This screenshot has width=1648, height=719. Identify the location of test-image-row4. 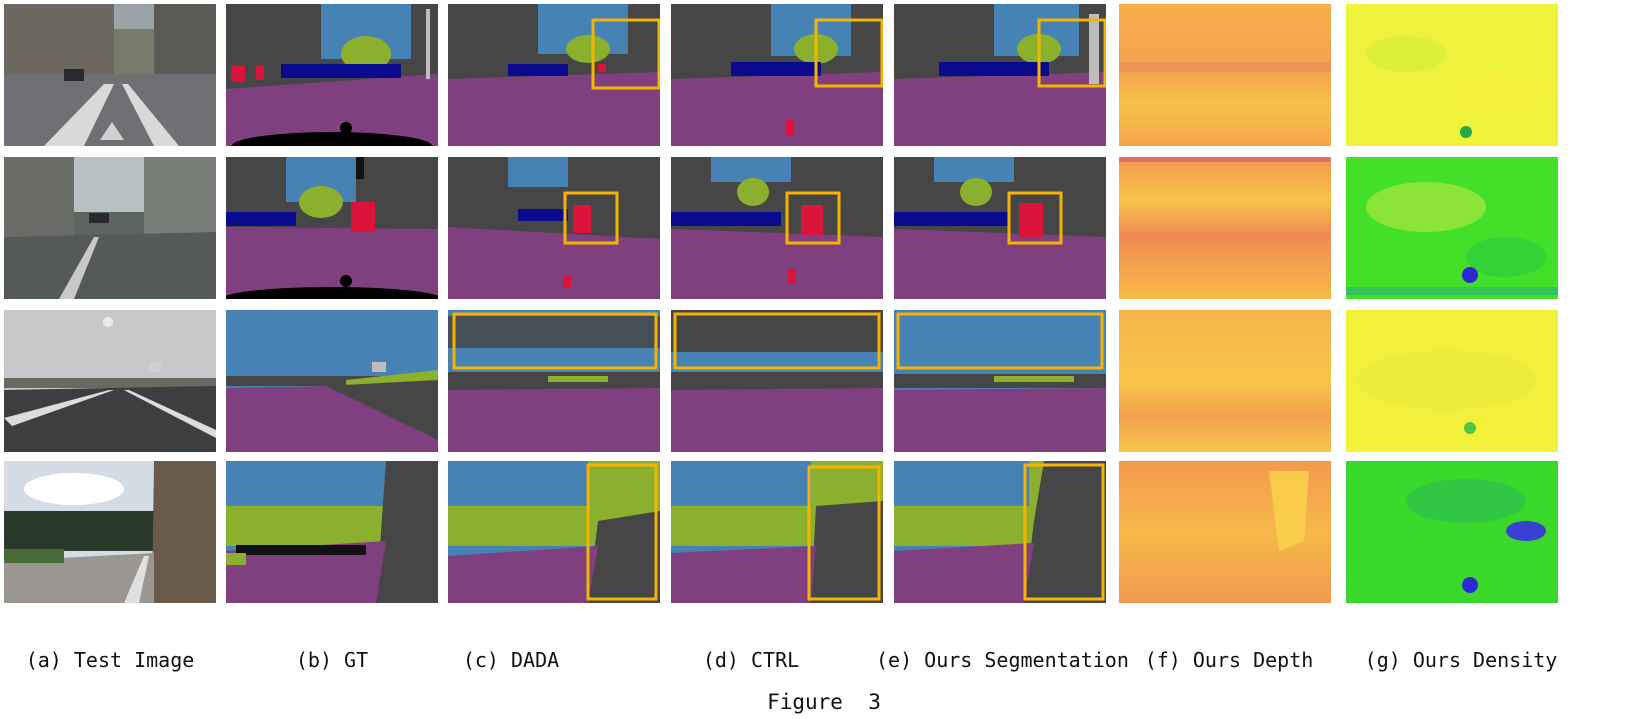
(110, 532).